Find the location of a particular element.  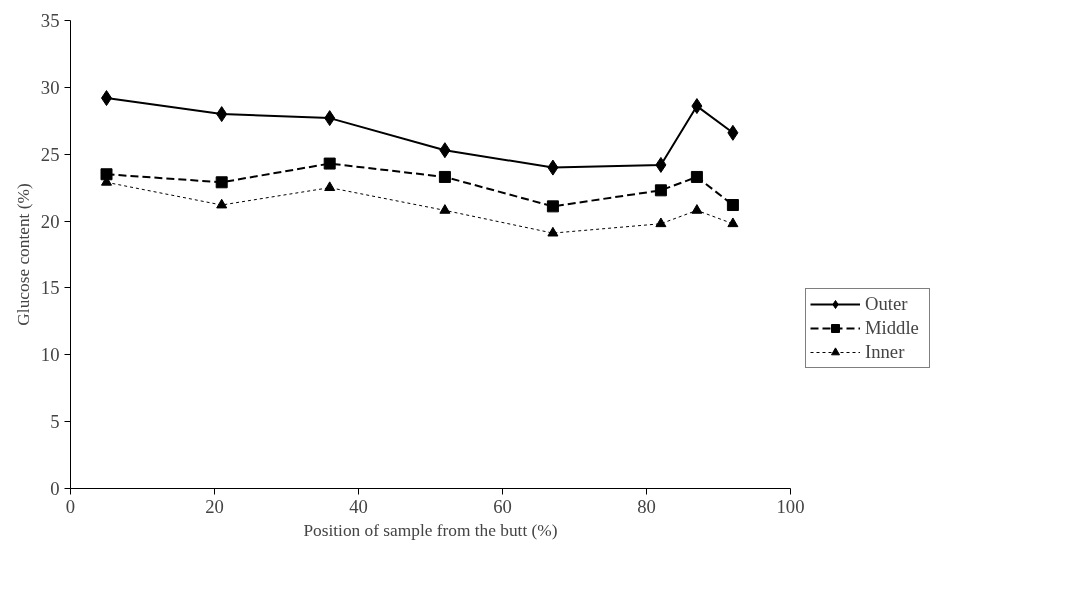

x-tick-label: 80 is located at coordinates (646, 506).